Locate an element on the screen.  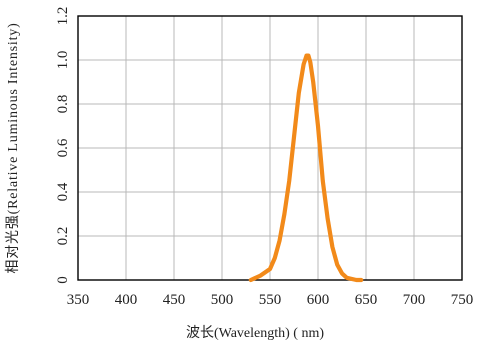
y-tick-labels: 0 0.2 0.4 0.6 0.8 1.0 1.2 is located at coordinates (63, 145).